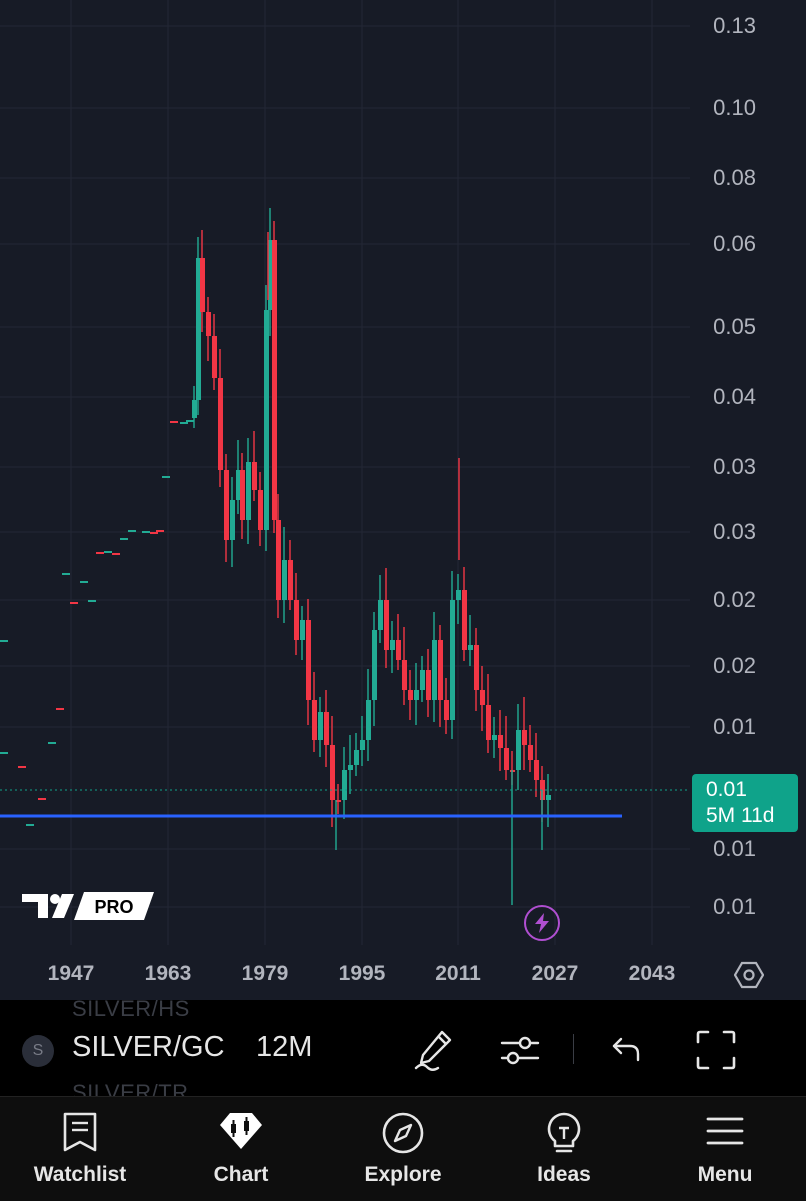 The image size is (806, 1201). Describe the element at coordinates (626, 1050) in the screenshot. I see `undo-icon` at that location.